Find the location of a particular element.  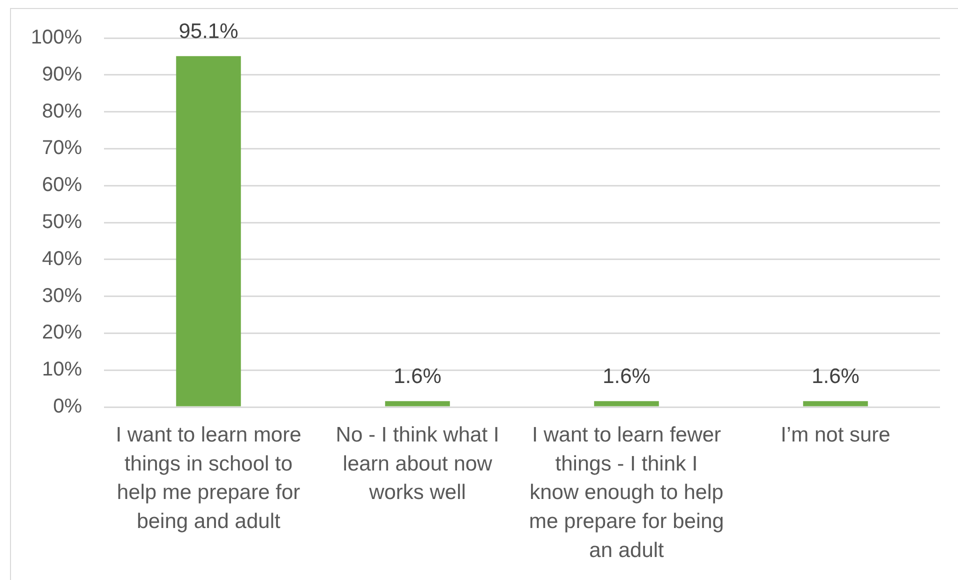

y-tick-label: 70% is located at coordinates (62, 148).